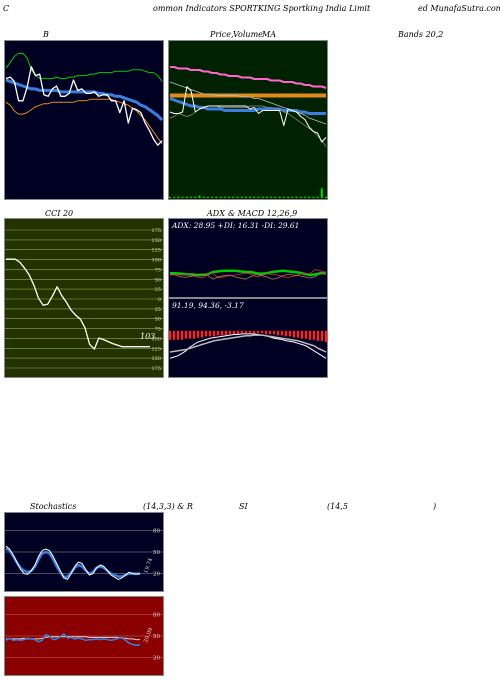 Image resolution: width=500 pixels, height=680 pixels. What do you see at coordinates (156, 251) in the screenshot?
I see `cci-tick-label-2: 125` at bounding box center [156, 251].